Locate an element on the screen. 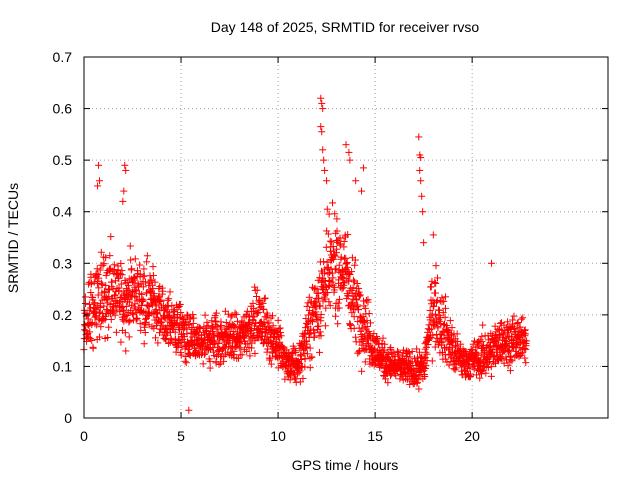 This screenshot has height=480, width=640. y-tick-label: 0.4 is located at coordinates (63, 212).